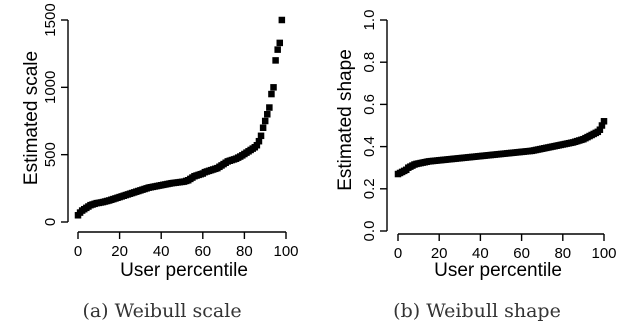 The image size is (635, 327). I want to click on scale-x-tick-label: 20, so click(119, 251).